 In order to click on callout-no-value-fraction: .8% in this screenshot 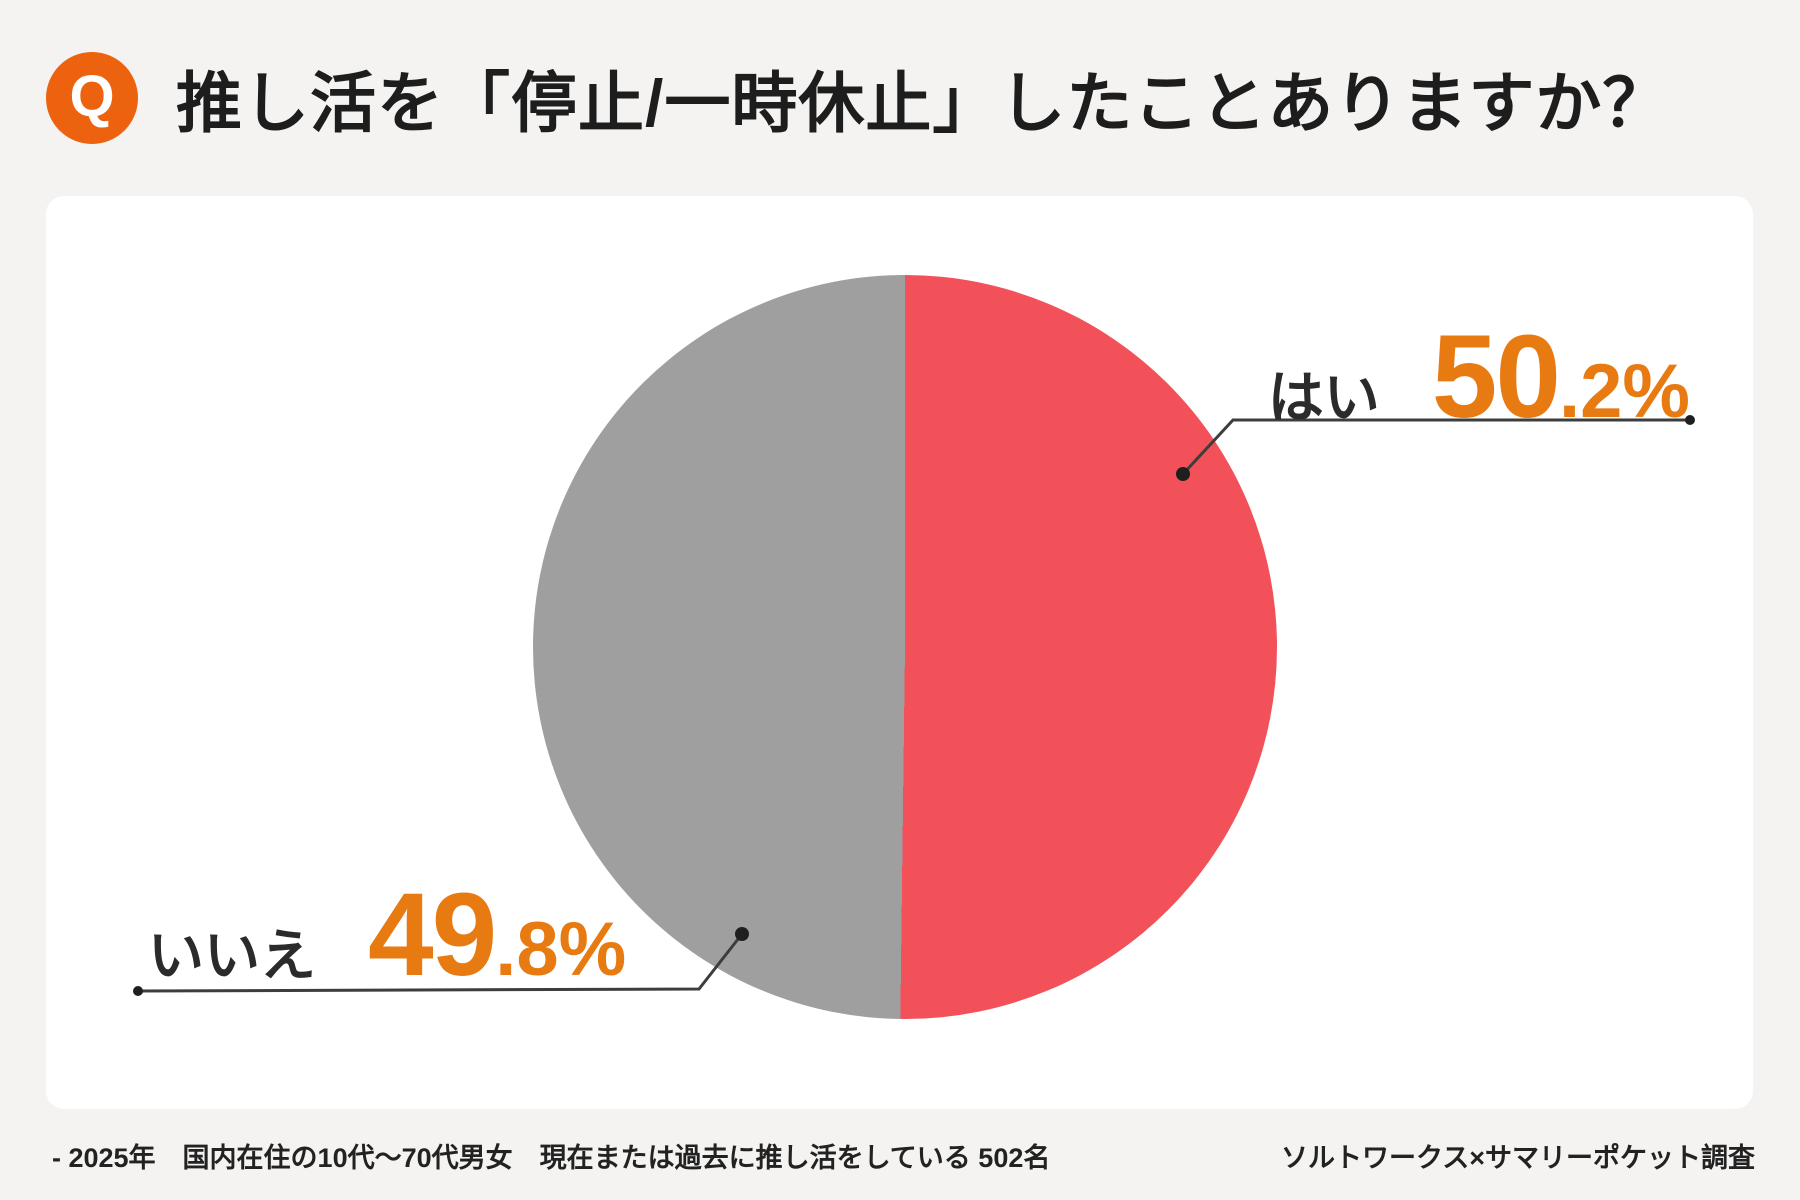, I will do `click(561, 949)`.